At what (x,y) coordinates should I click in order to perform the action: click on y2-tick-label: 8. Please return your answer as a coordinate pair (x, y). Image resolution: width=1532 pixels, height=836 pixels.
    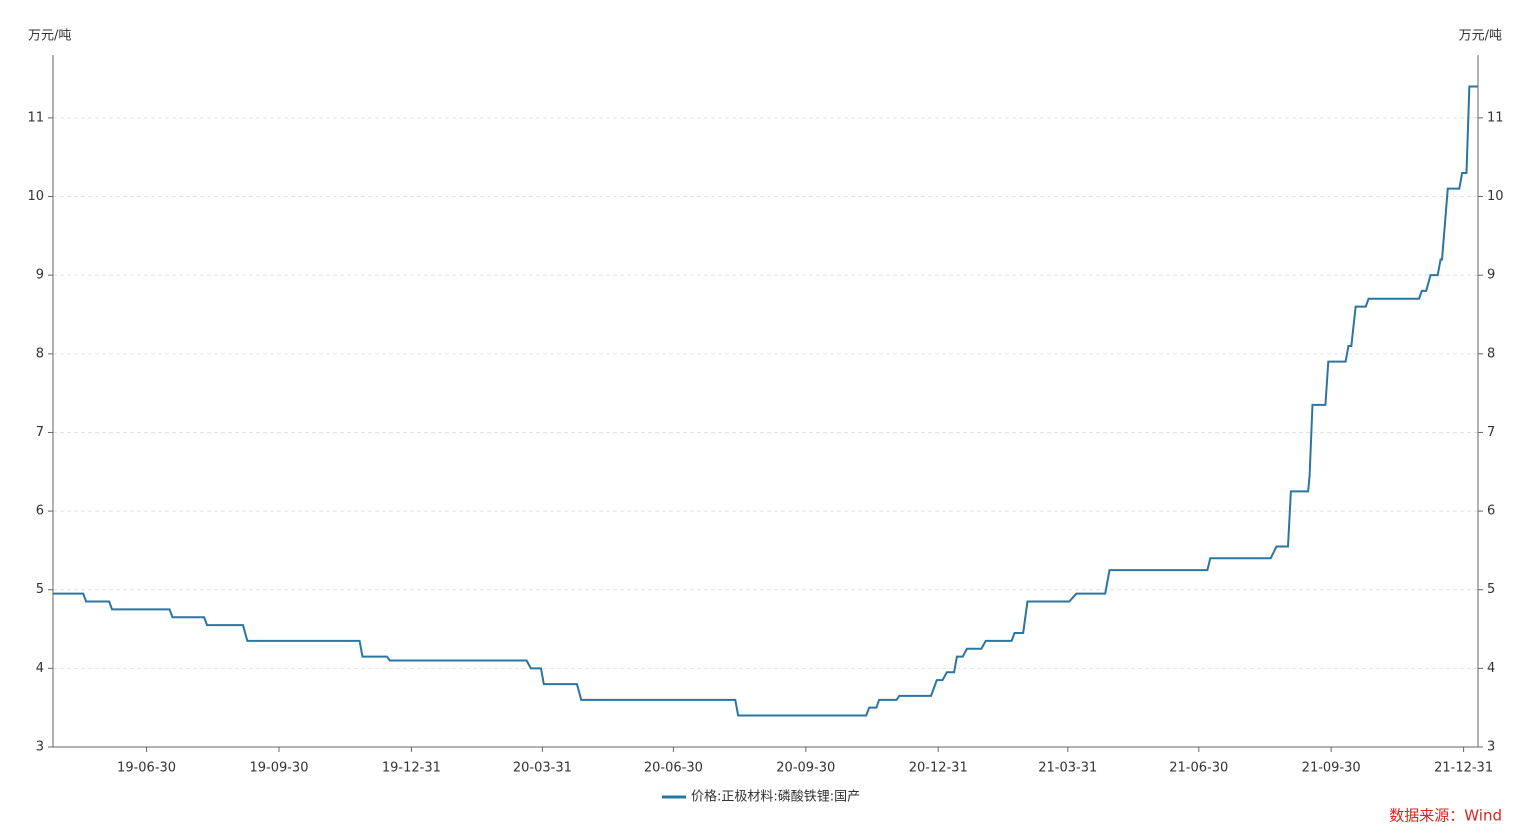
    Looking at the image, I should click on (1491, 353).